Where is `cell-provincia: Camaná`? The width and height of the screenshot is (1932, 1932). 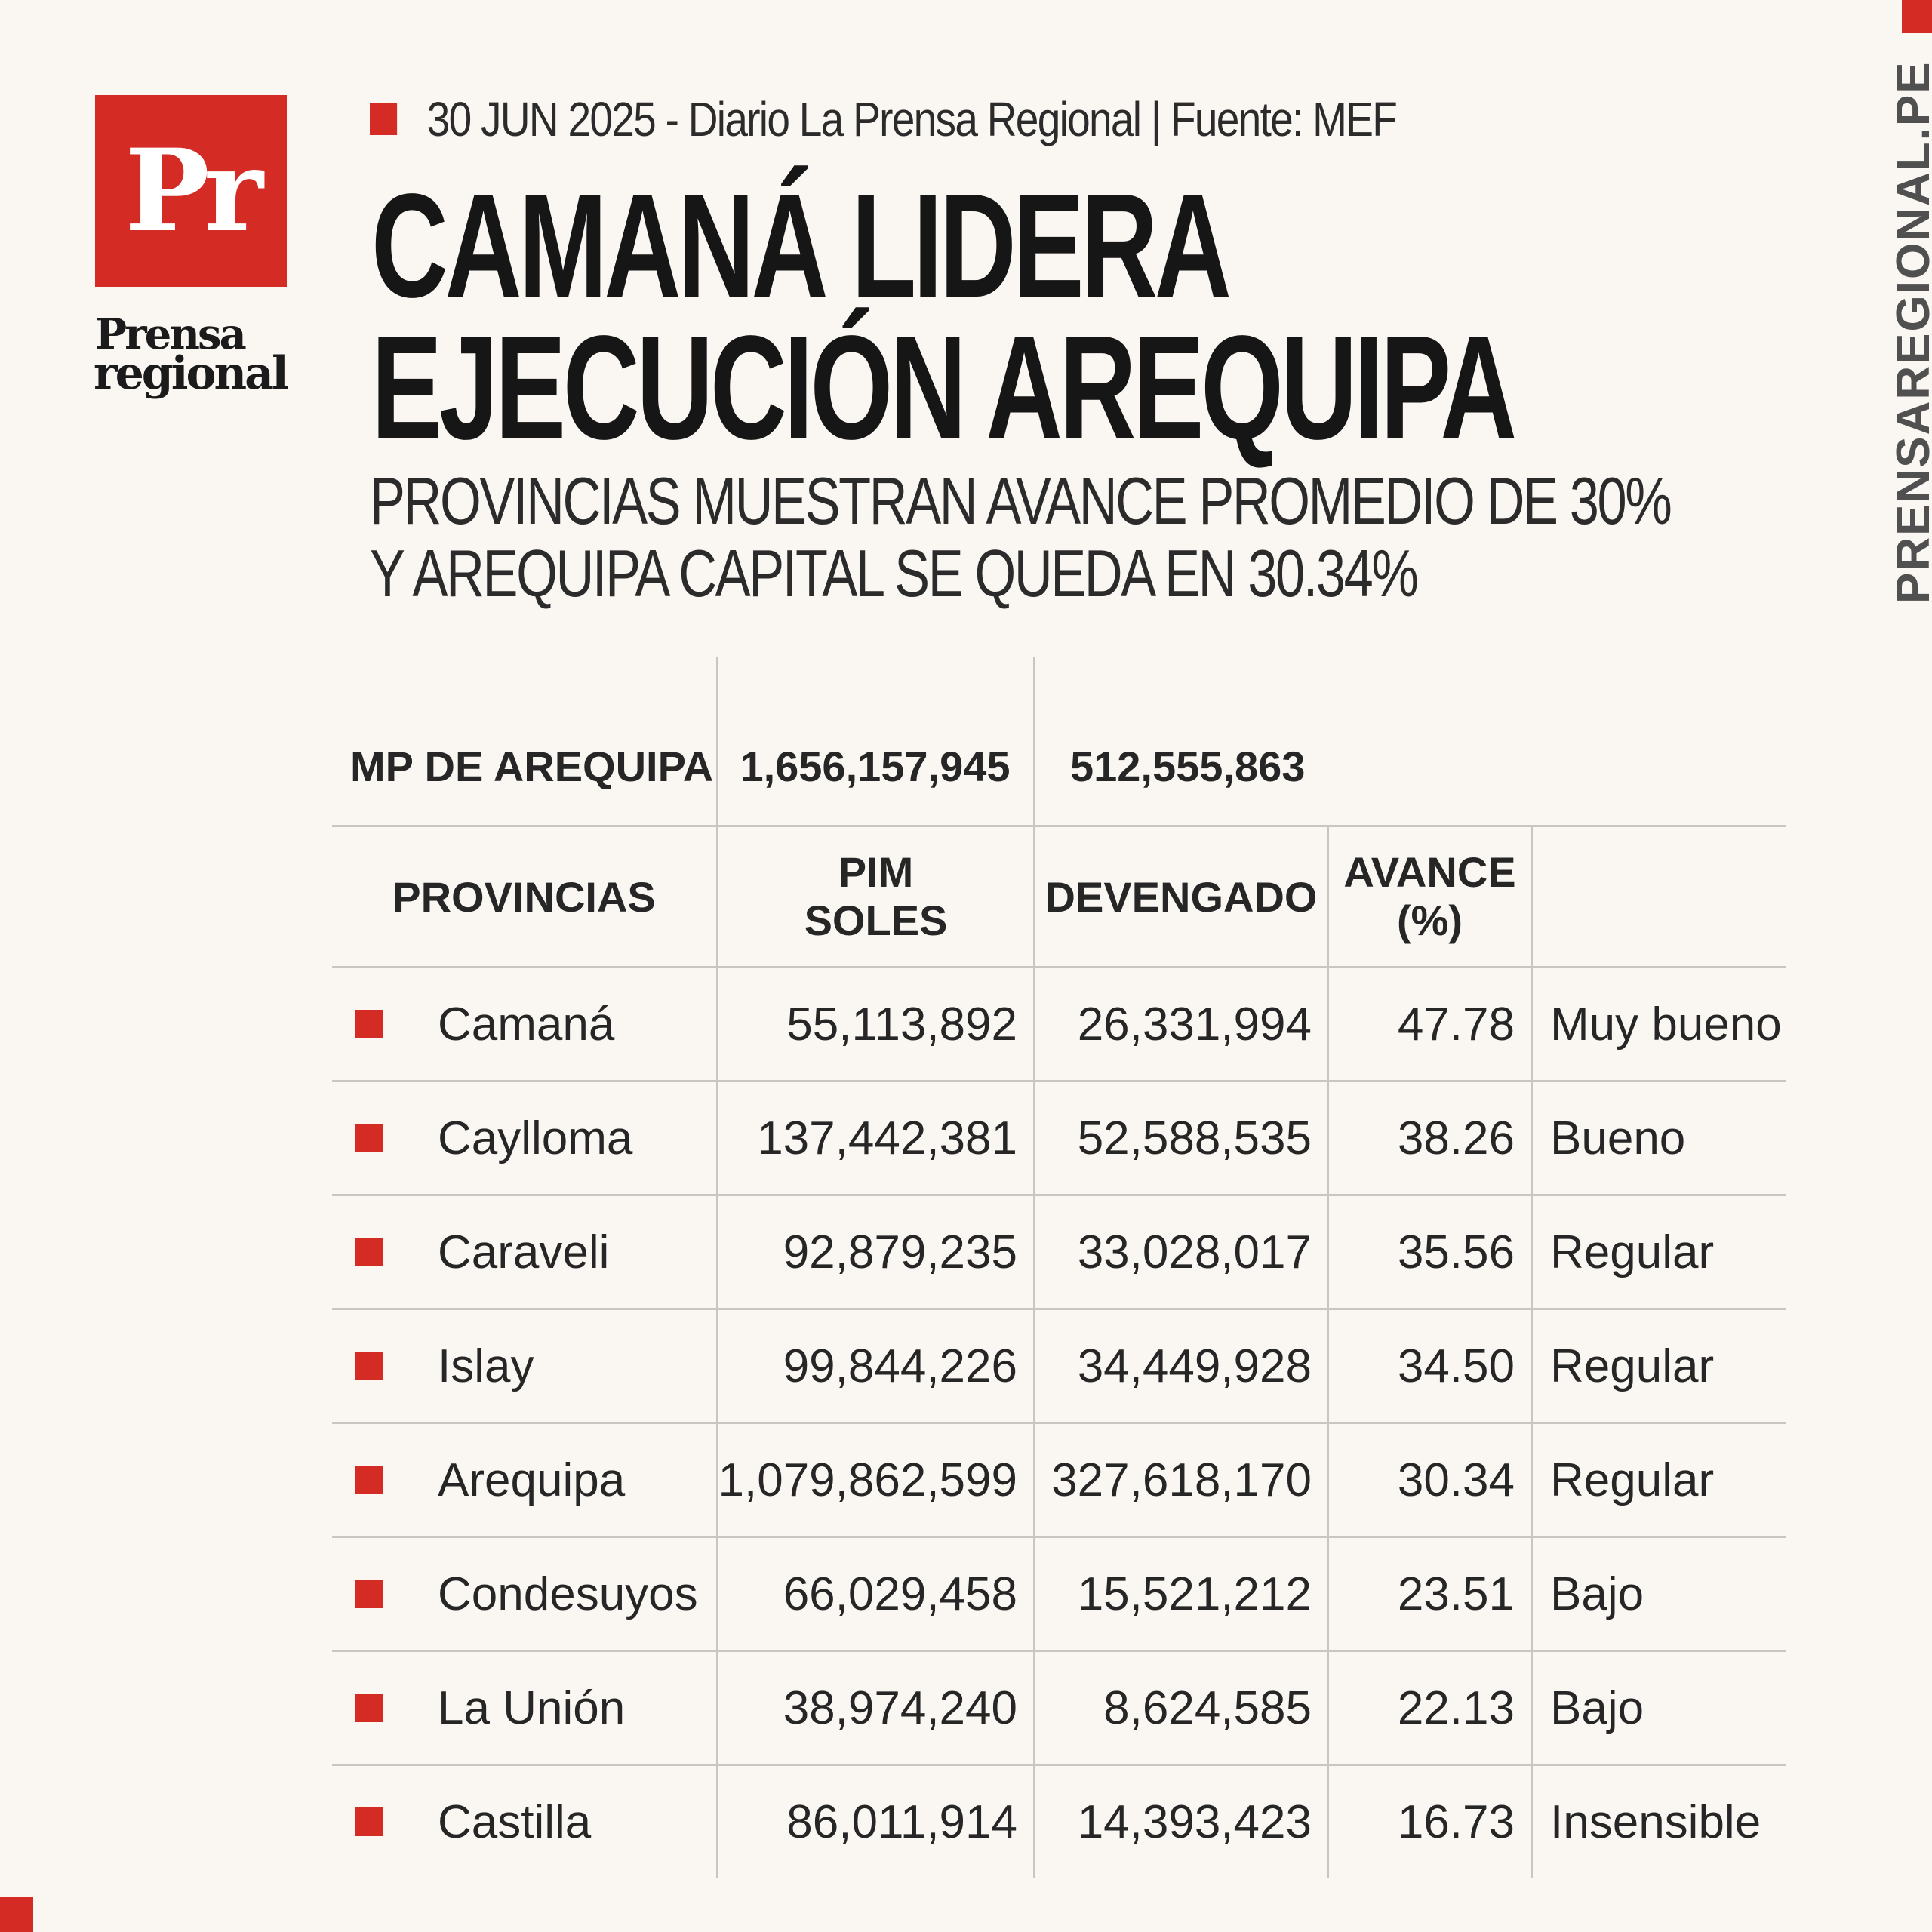
cell-provincia: Camaná is located at coordinates (526, 1024).